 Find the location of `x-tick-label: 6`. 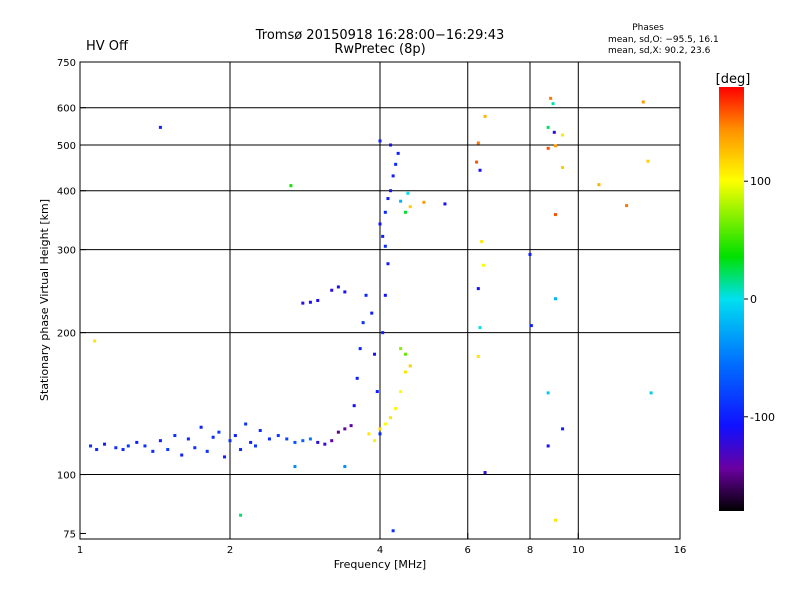

x-tick-label: 6 is located at coordinates (468, 550).